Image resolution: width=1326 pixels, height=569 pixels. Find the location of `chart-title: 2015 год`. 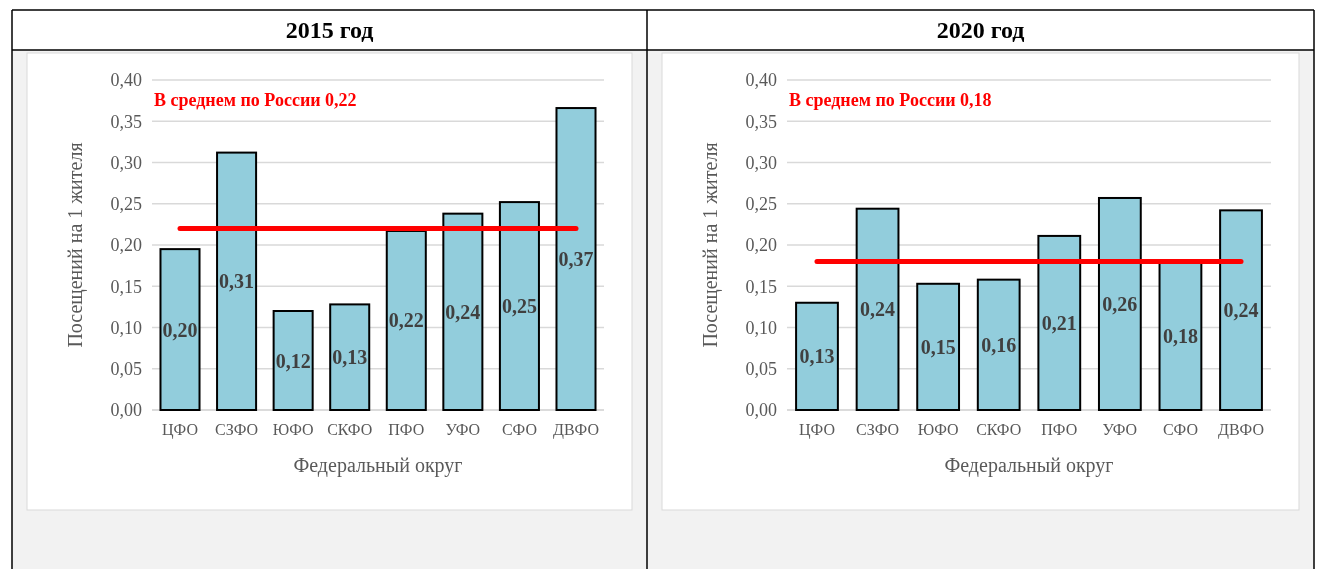

chart-title: 2015 год is located at coordinates (329, 30).